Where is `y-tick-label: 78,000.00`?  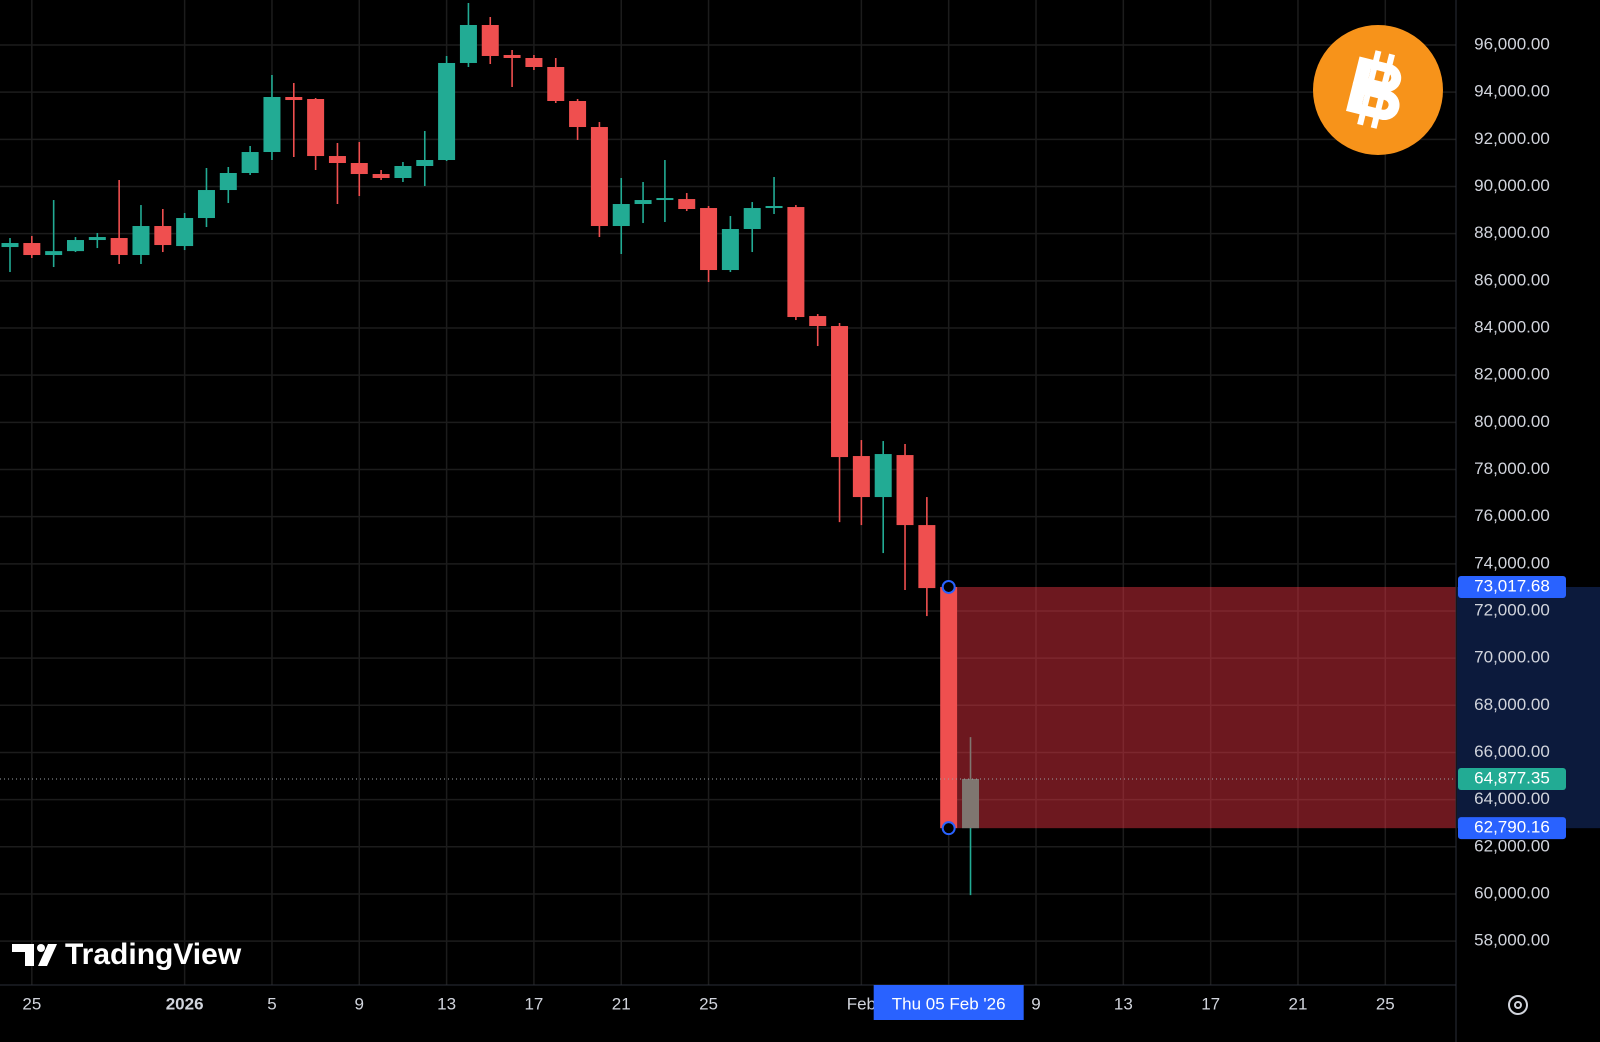
y-tick-label: 78,000.00 is located at coordinates (1512, 468).